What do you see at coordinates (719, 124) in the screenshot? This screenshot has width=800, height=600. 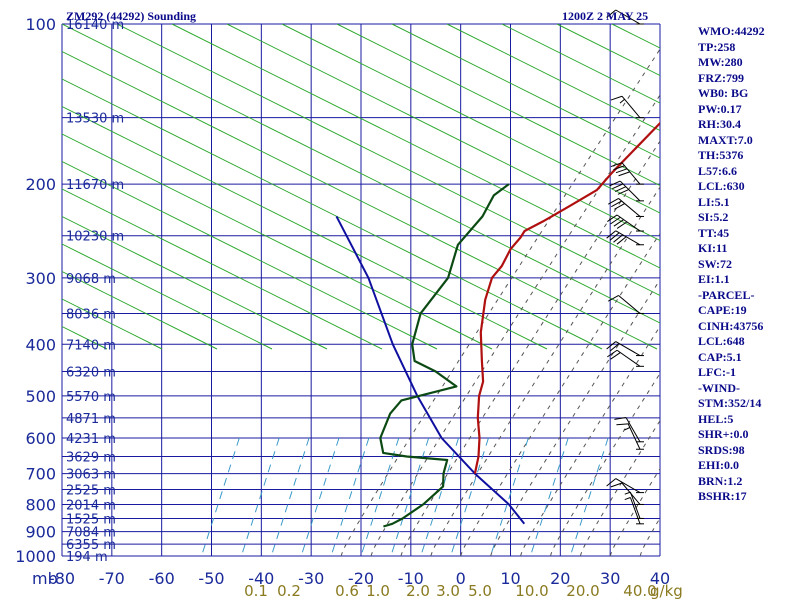 I see `stat-item: RH:30.4` at bounding box center [719, 124].